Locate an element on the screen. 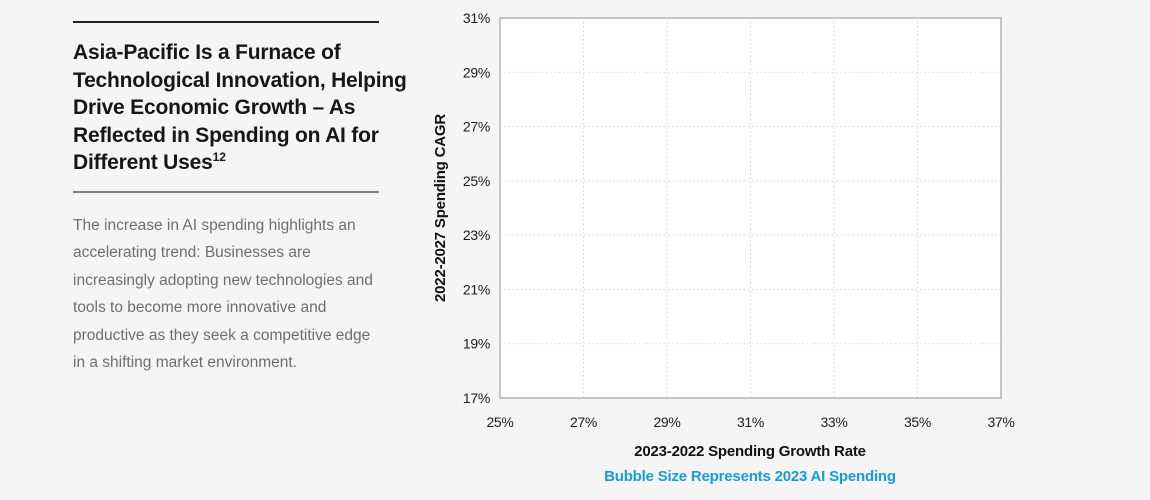 The image size is (1150, 500). x-axis-tick-labels: 25% 27% 29% 31% 33% 35% 37% is located at coordinates (750, 422).